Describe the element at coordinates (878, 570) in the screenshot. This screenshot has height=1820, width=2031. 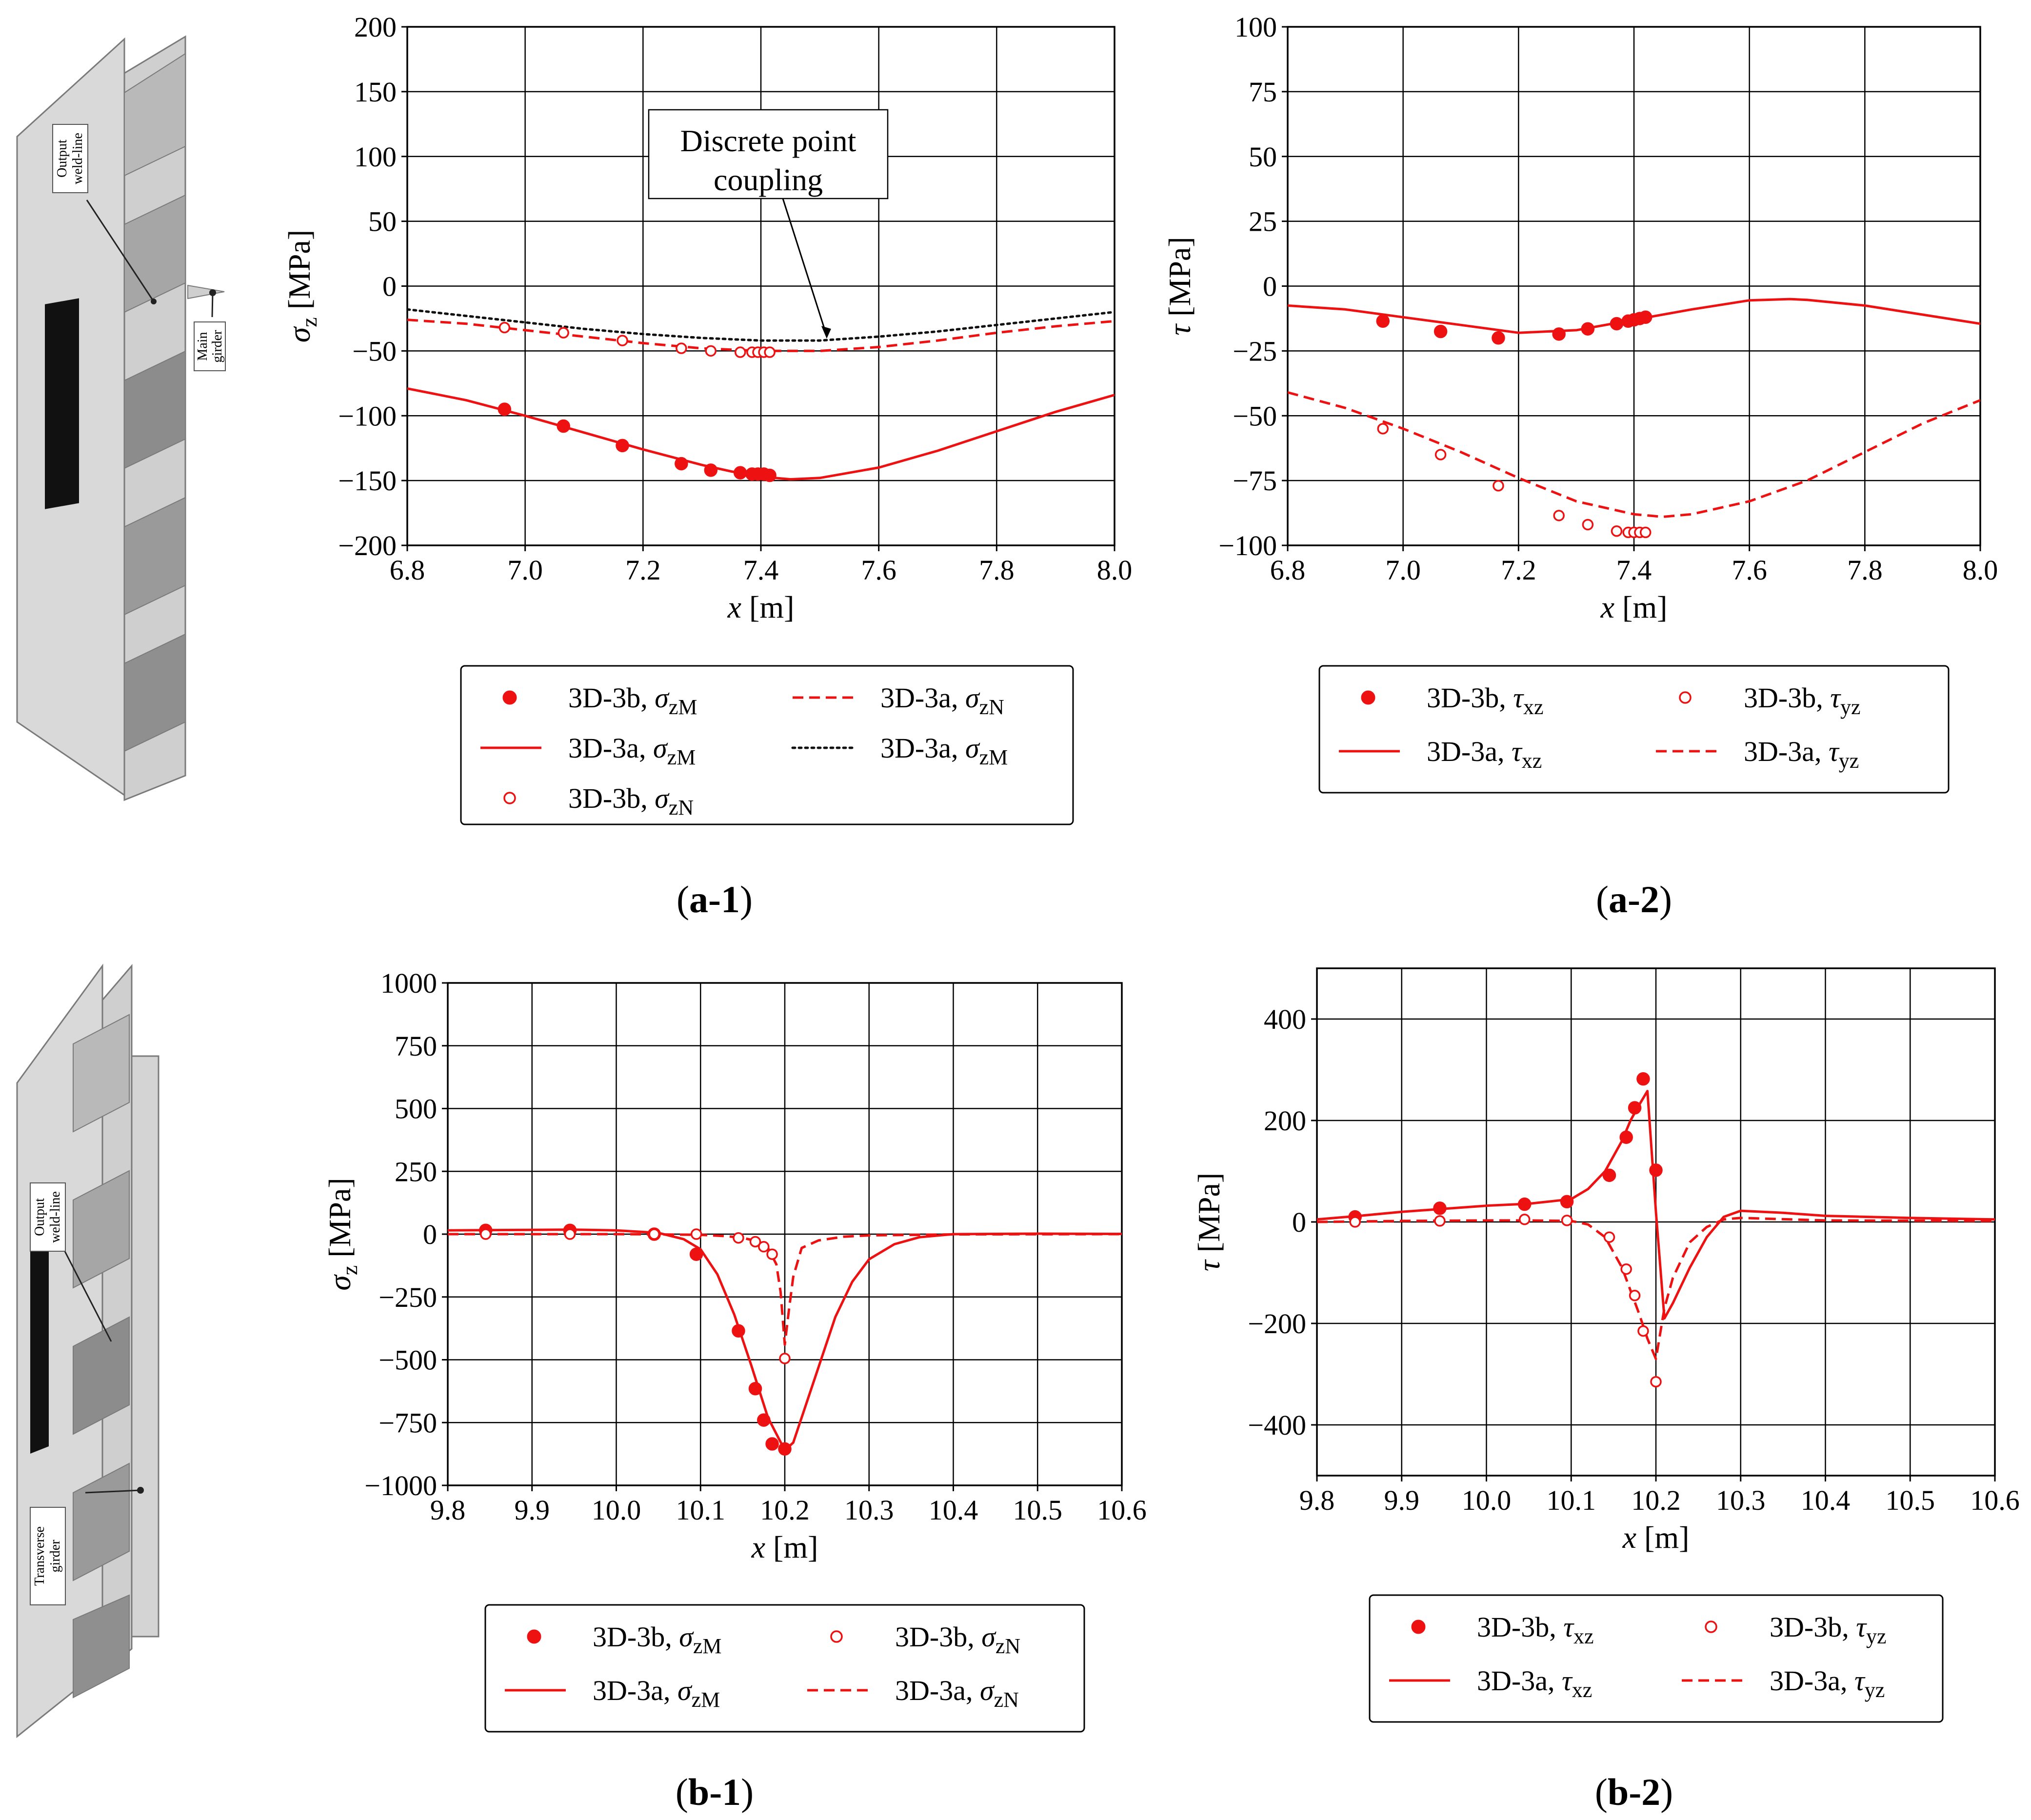
I see `x-tick-label: 7.6` at that location.